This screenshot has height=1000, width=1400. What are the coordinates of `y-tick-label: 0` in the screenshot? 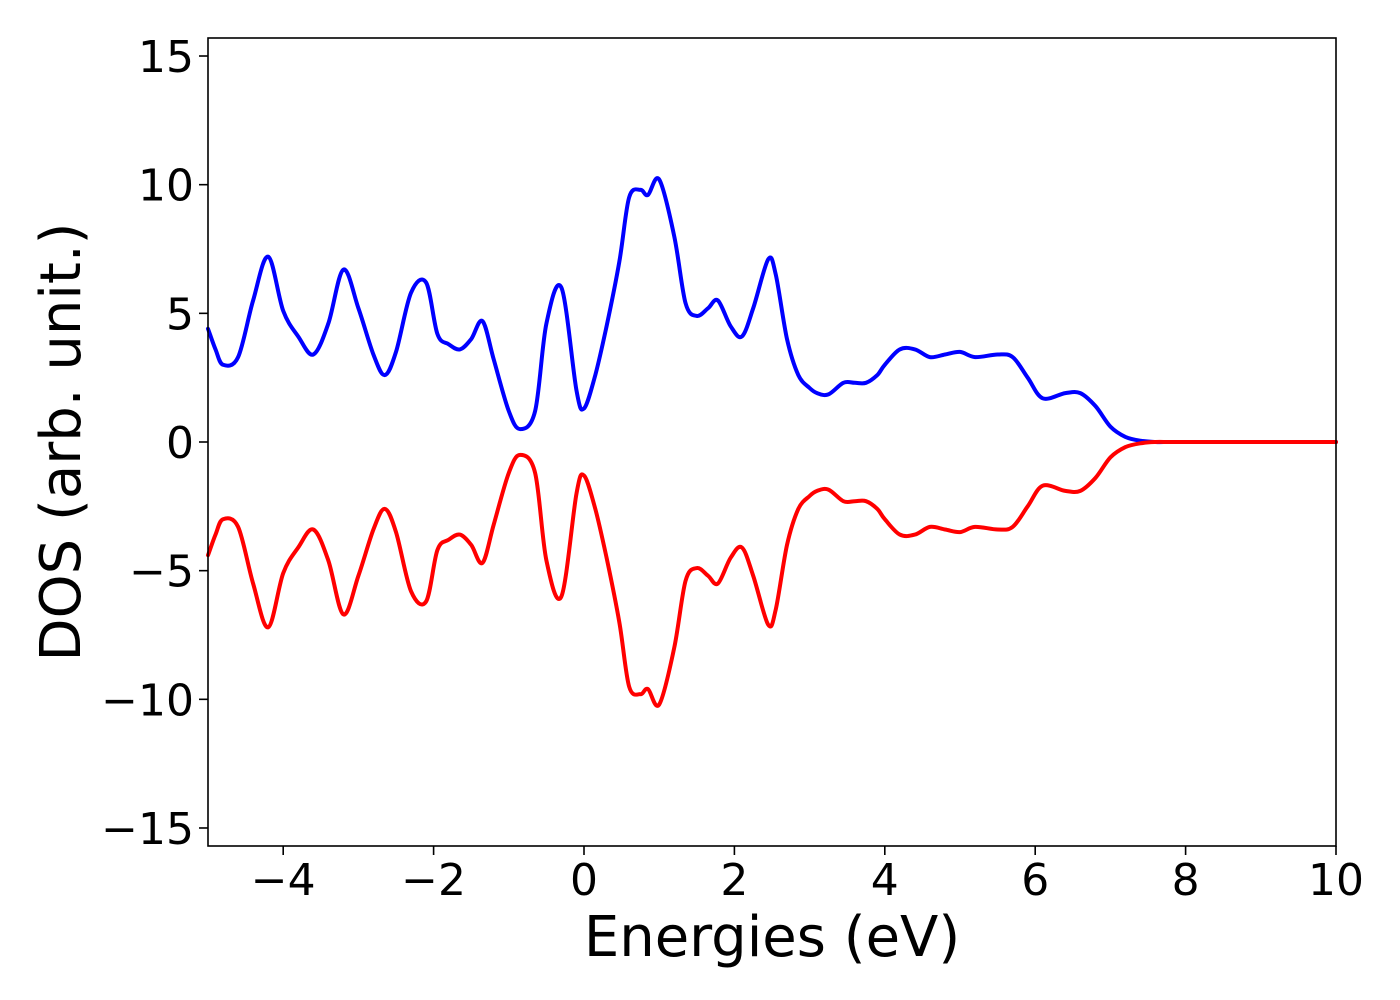 It's located at (180, 443).